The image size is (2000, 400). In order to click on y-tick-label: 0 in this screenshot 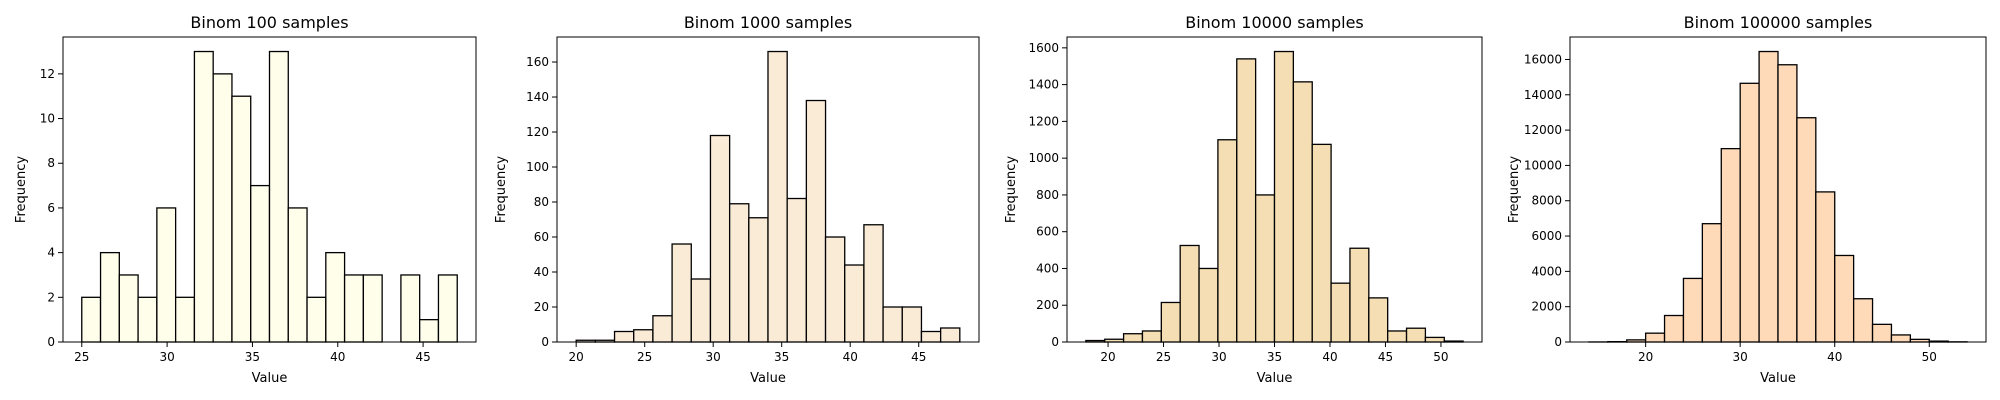, I will do `click(1055, 342)`.